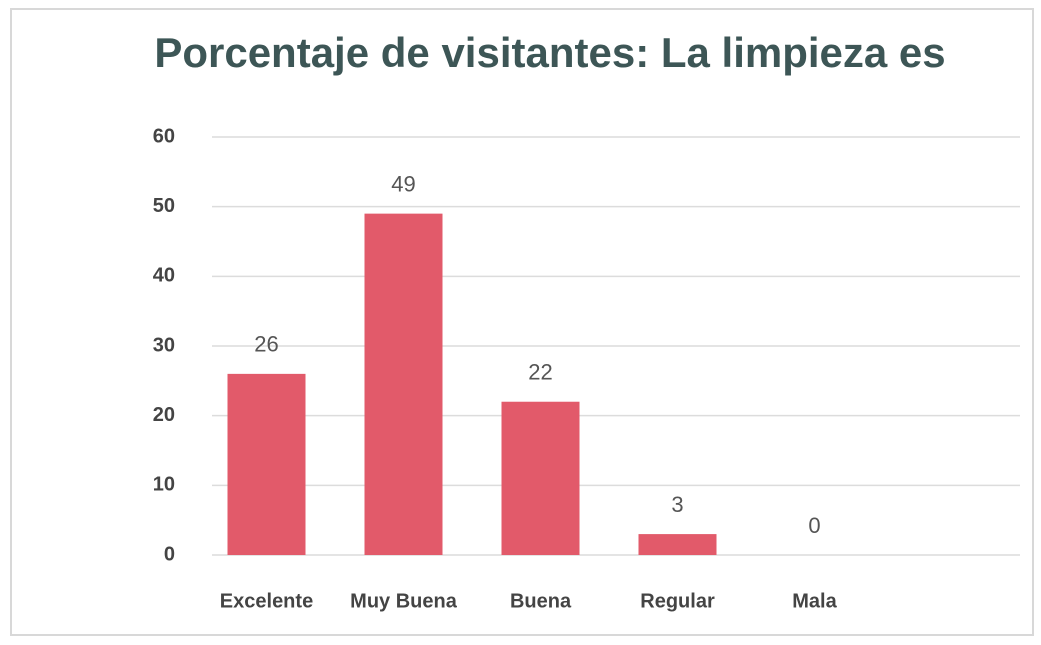  Describe the element at coordinates (164, 206) in the screenshot. I see `y-tick-label: 50` at that location.